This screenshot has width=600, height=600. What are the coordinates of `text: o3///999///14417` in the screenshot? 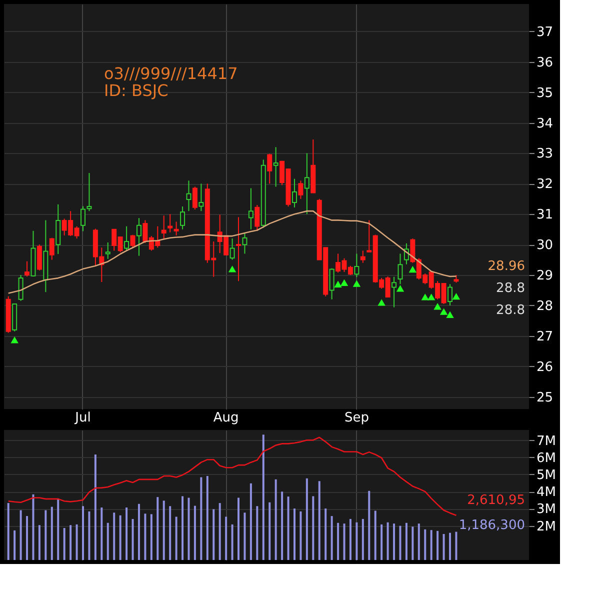 It's located at (171, 73).